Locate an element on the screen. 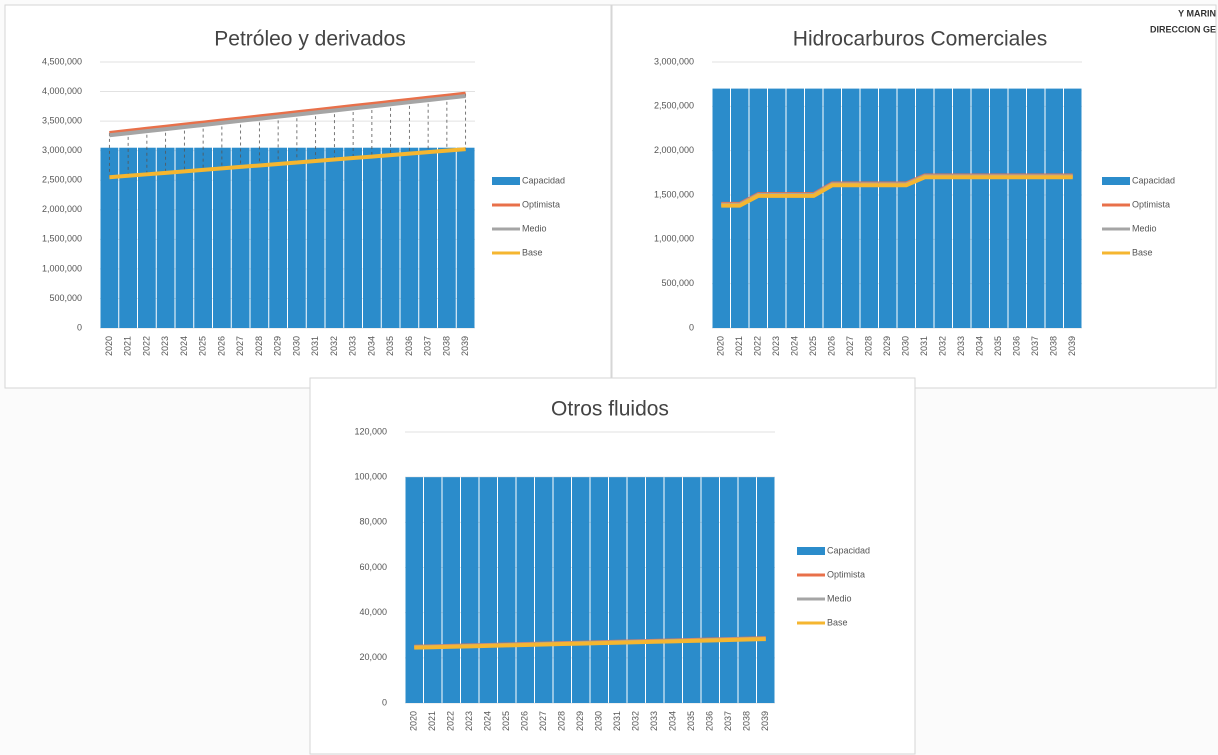  legend-label: Base is located at coordinates (1142, 252).